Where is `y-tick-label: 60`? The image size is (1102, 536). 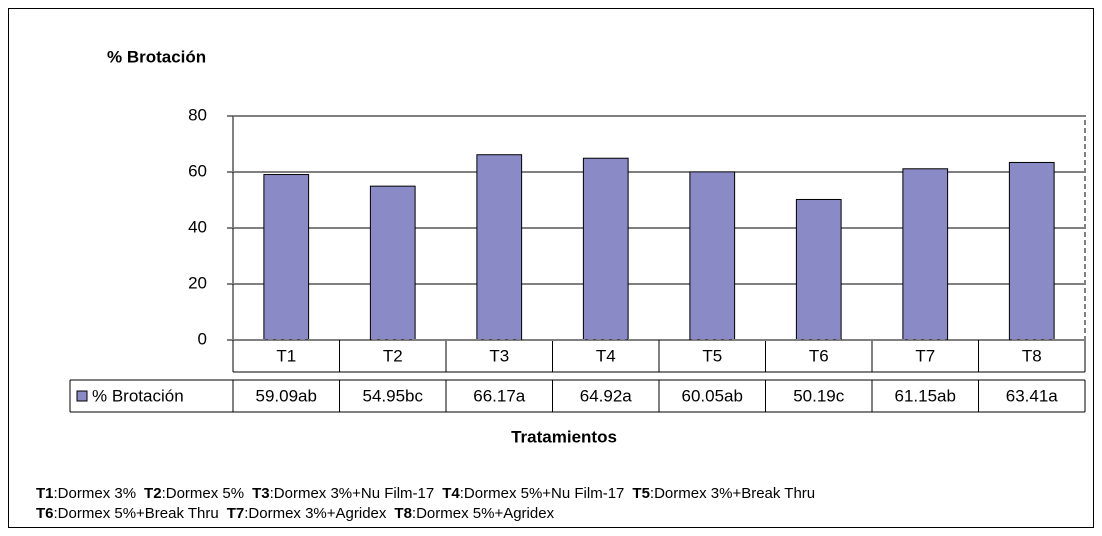 y-tick-label: 60 is located at coordinates (197, 170).